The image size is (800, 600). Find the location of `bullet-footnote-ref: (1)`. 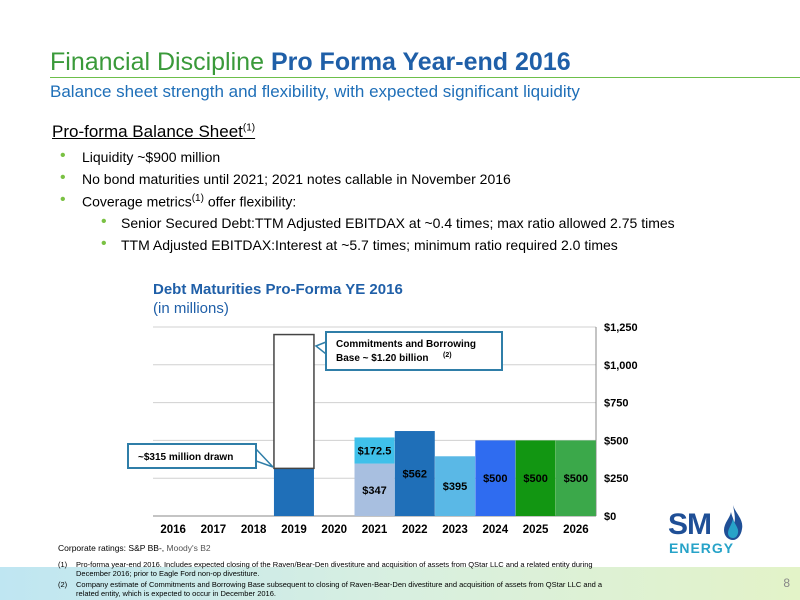

bullet-footnote-ref: (1) is located at coordinates (197, 198).